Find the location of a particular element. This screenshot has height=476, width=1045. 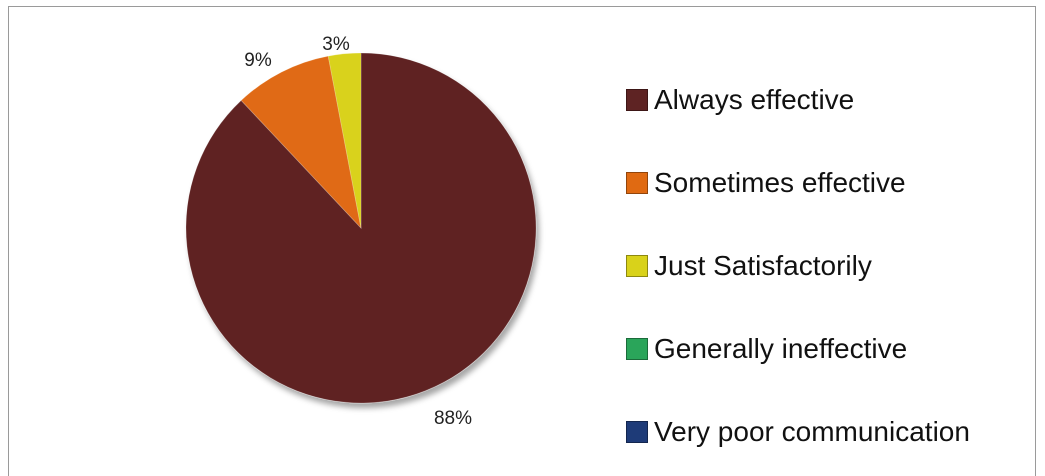

data-label-always-effective: 88% is located at coordinates (453, 418).